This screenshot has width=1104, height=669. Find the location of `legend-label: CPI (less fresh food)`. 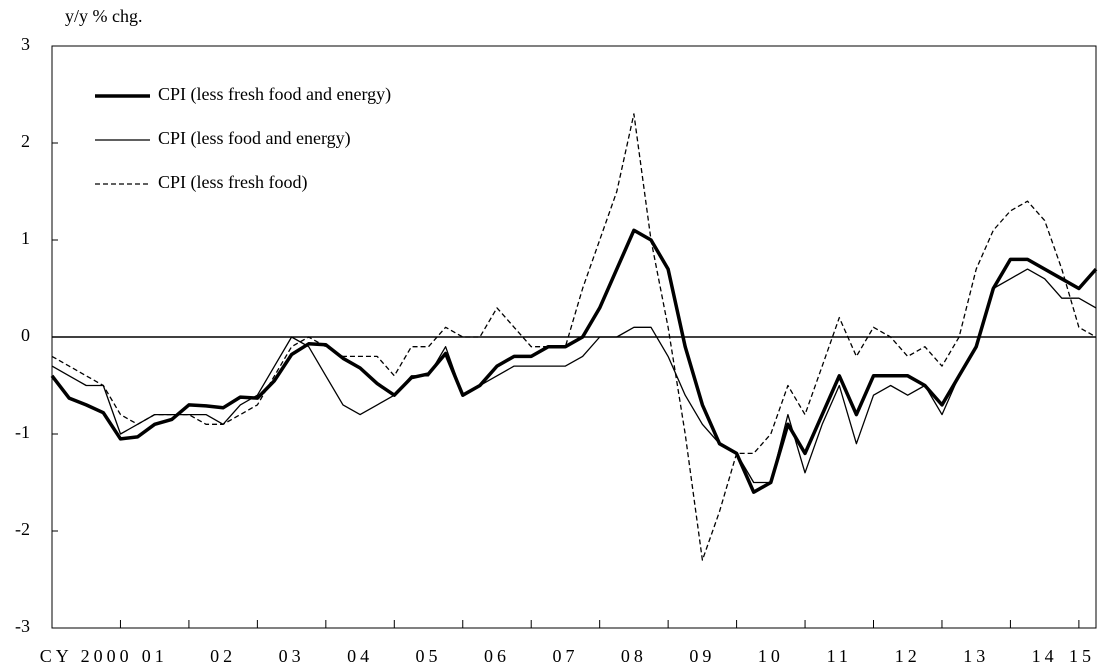

legend-label: CPI (less fresh food) is located at coordinates (232, 182).